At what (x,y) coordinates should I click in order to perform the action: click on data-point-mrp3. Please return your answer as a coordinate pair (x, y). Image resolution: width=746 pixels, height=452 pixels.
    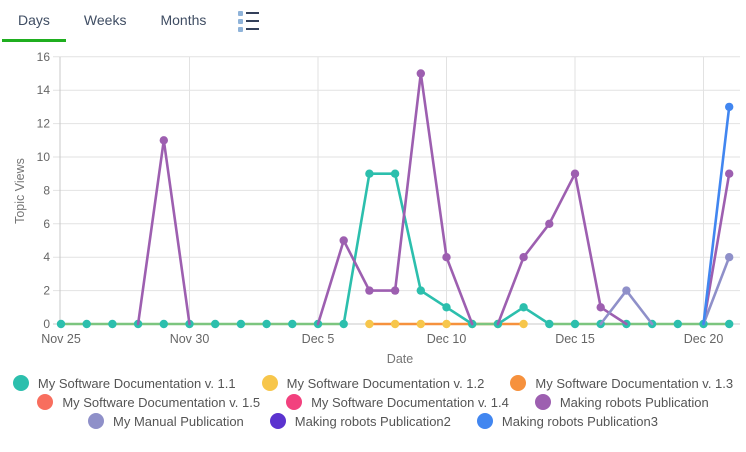
    Looking at the image, I should click on (729, 107).